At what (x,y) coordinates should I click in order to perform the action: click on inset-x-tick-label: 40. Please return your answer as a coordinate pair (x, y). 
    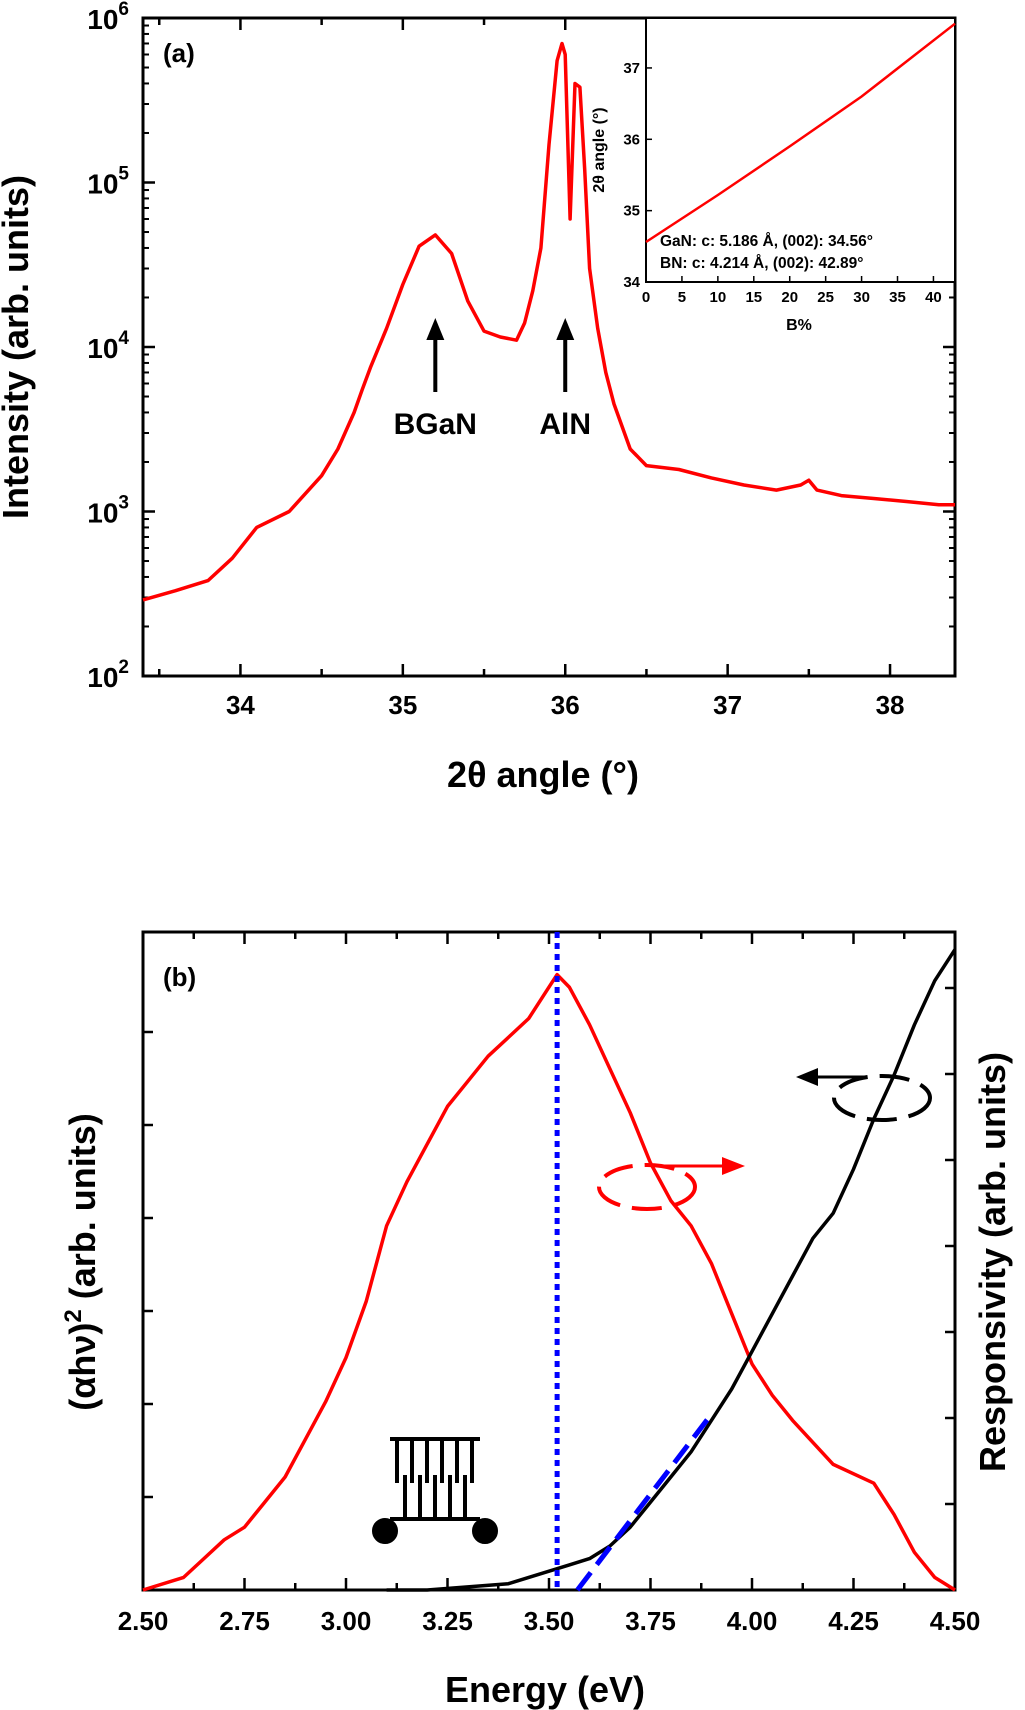
    Looking at the image, I should click on (933, 297).